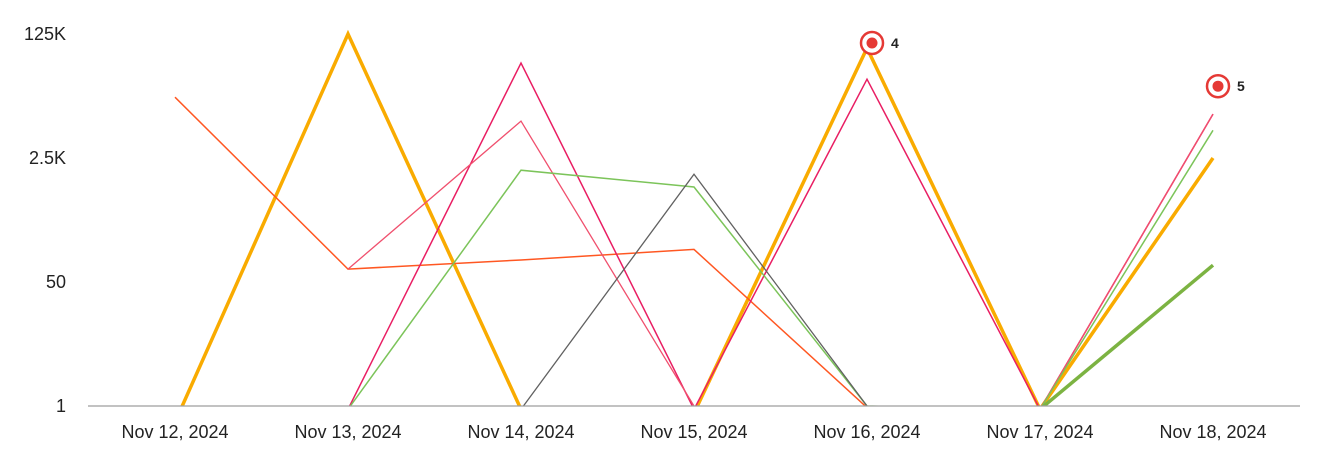  Describe the element at coordinates (1039, 432) in the screenshot. I see `x-tick-label: Nov 17, 2024` at that location.